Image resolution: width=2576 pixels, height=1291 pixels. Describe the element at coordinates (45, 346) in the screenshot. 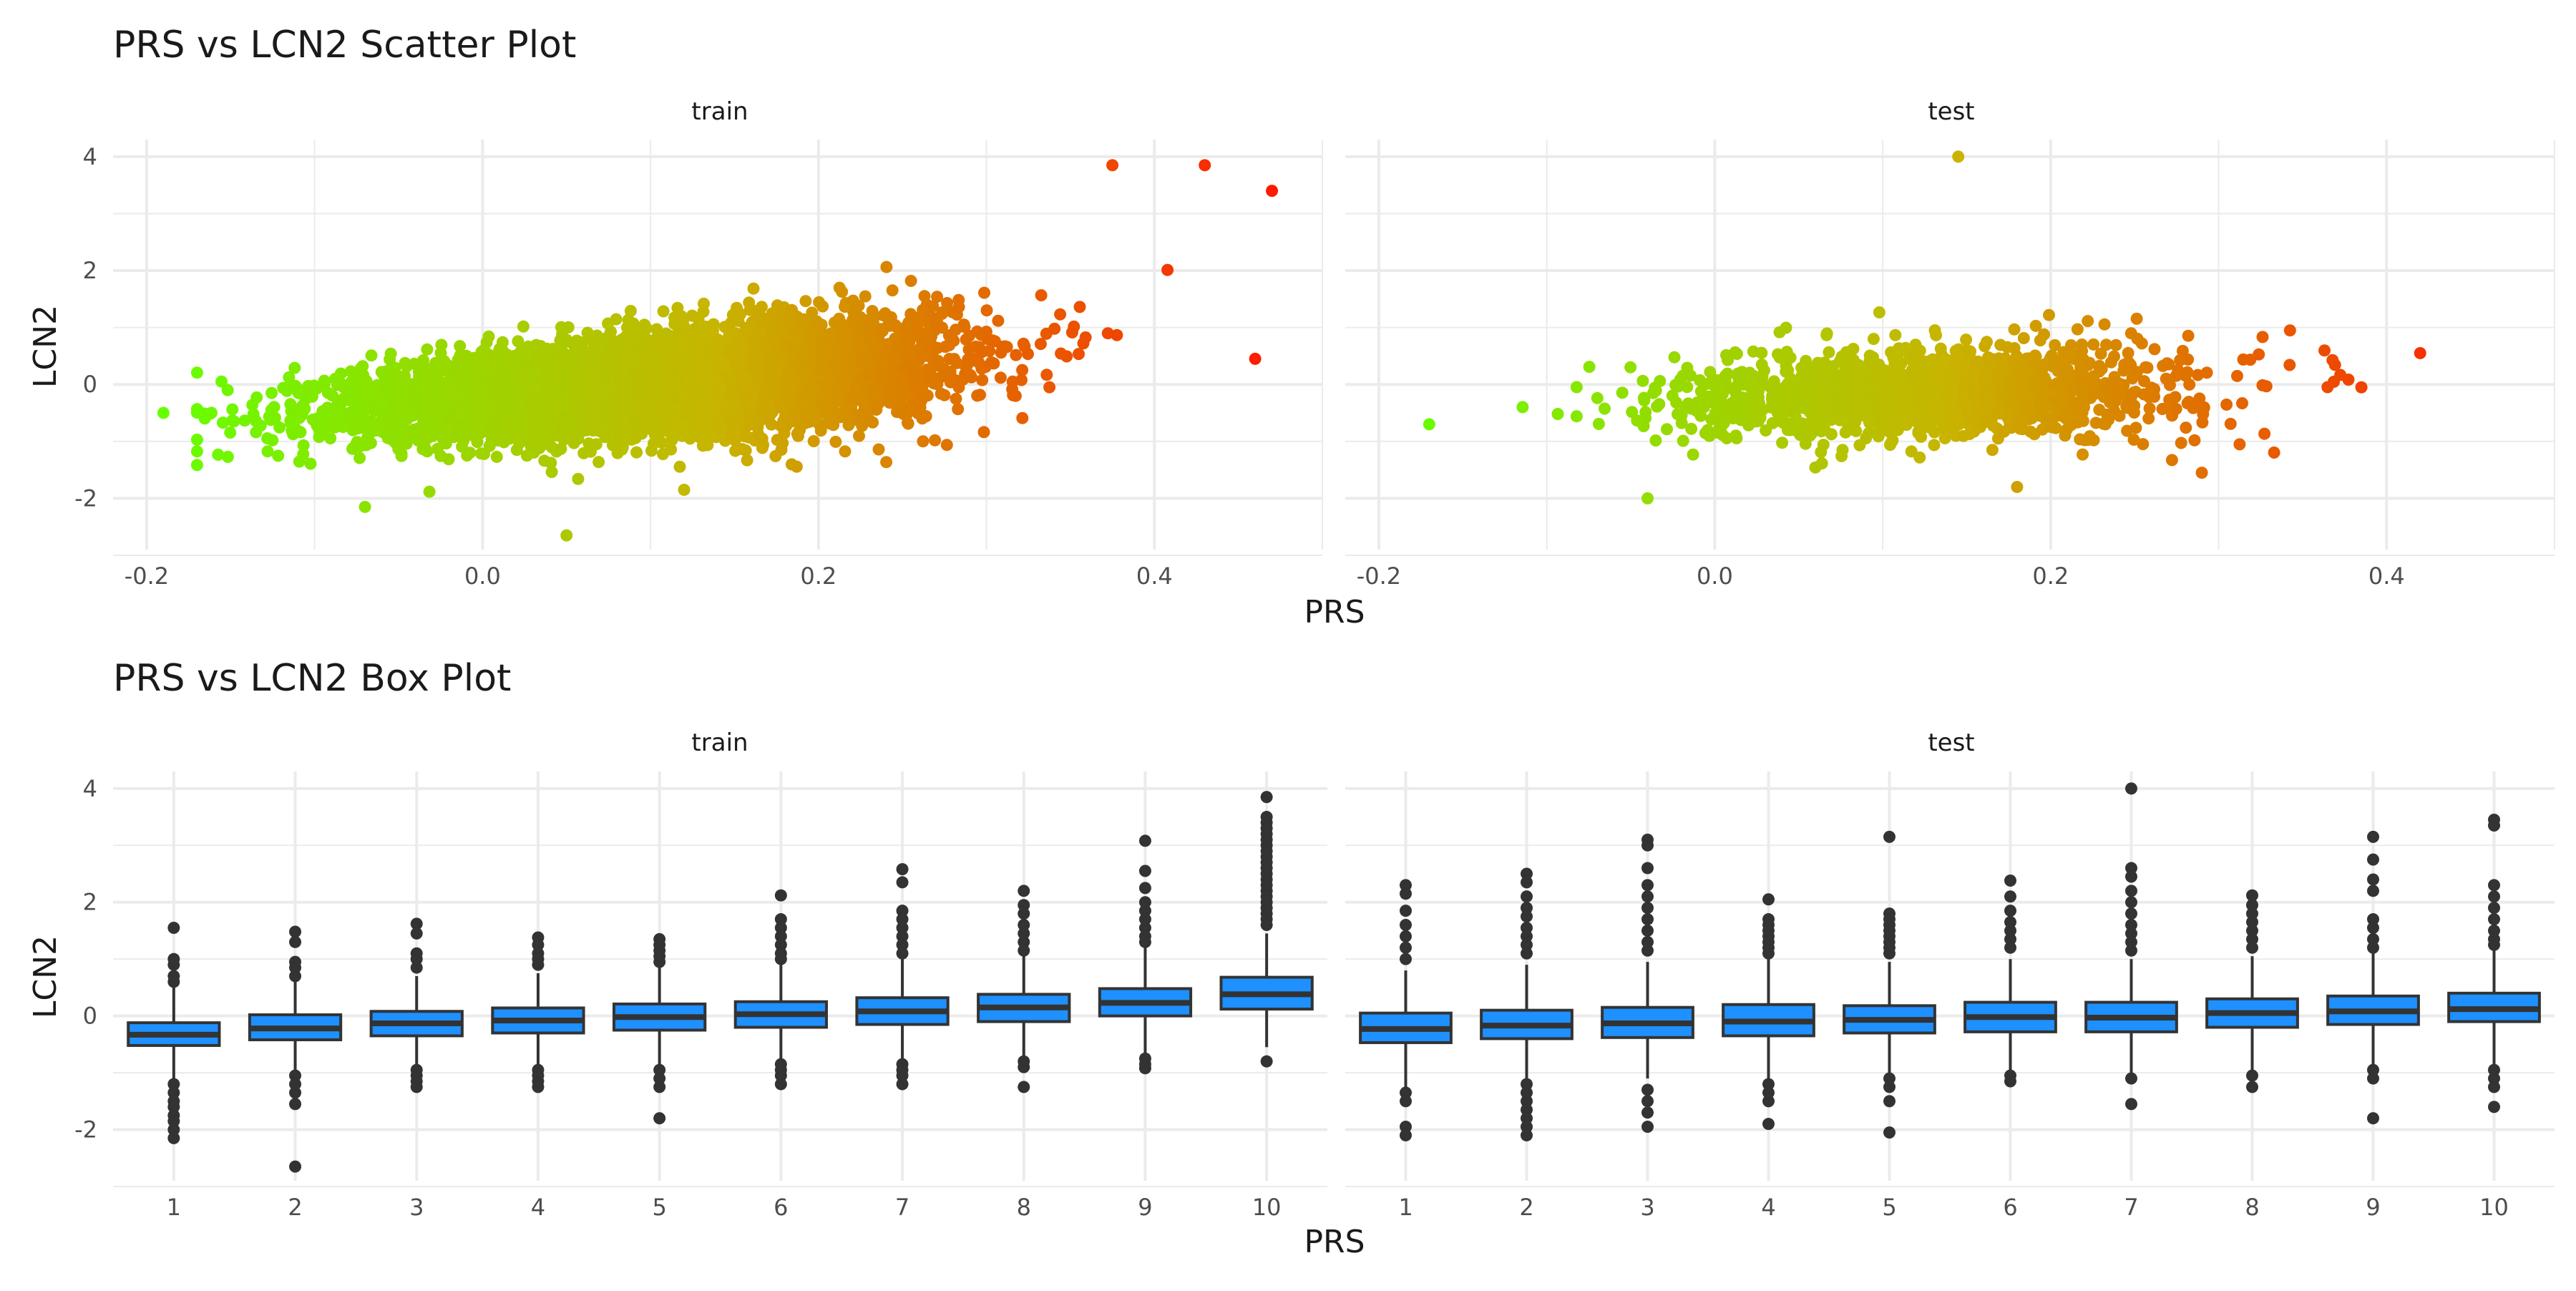

I see `scatter-y-axis-title: LCN2` at that location.